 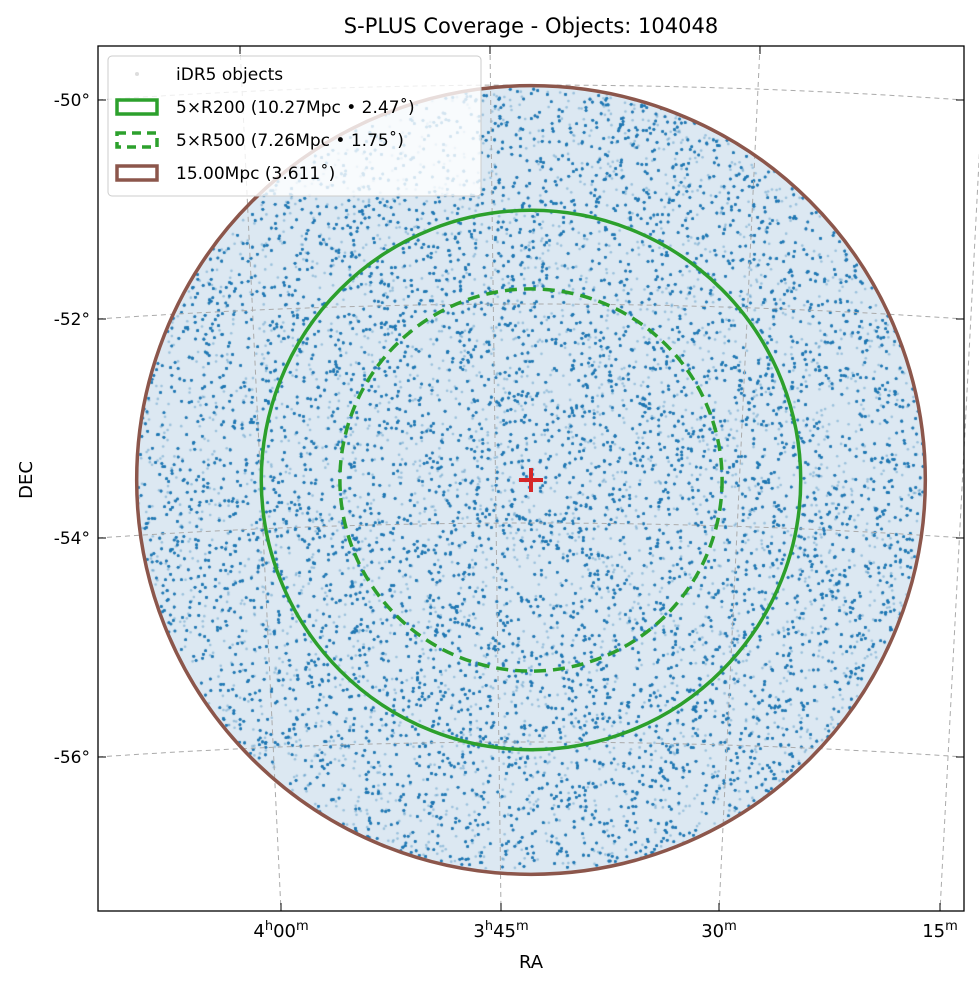 I want to click on chart-title: S-PLUS Coverage - Objects: 104048, so click(x=531, y=26).